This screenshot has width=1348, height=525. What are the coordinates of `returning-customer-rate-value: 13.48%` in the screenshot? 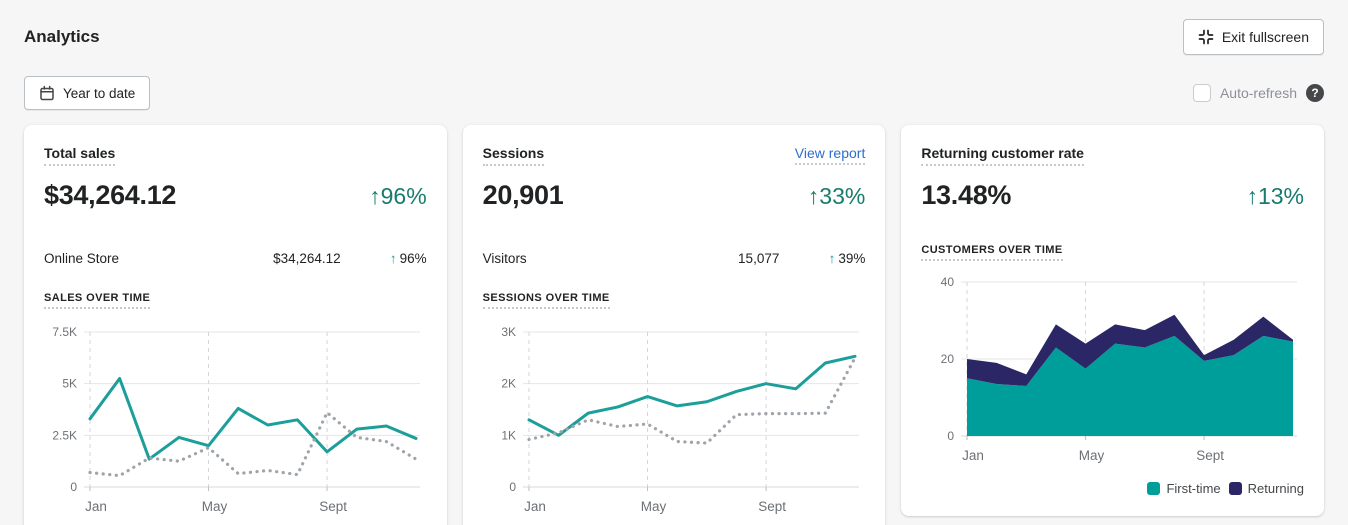 It's located at (966, 195).